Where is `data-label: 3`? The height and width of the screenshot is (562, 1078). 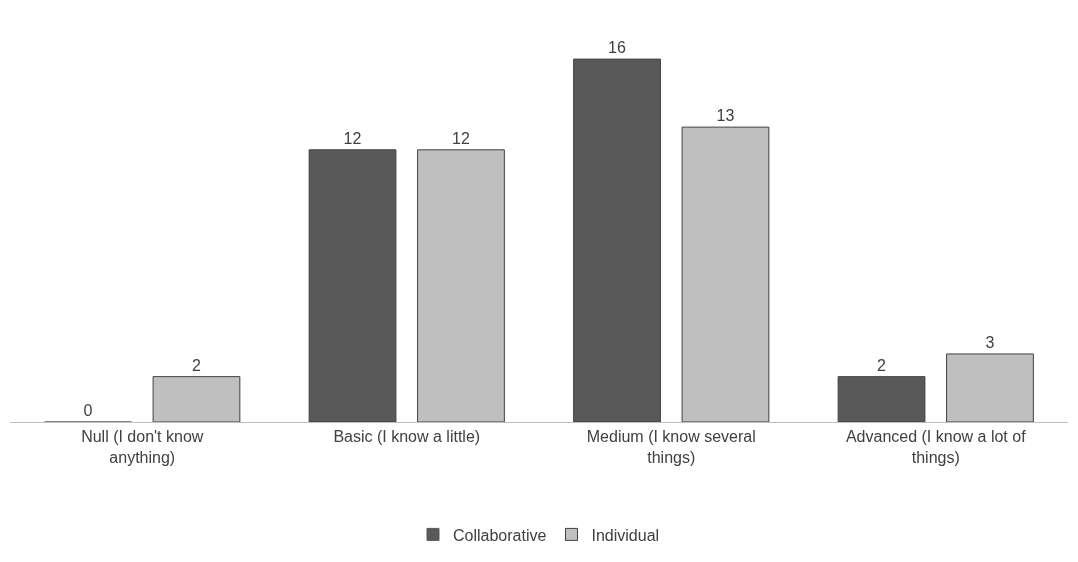
data-label: 3 is located at coordinates (990, 342).